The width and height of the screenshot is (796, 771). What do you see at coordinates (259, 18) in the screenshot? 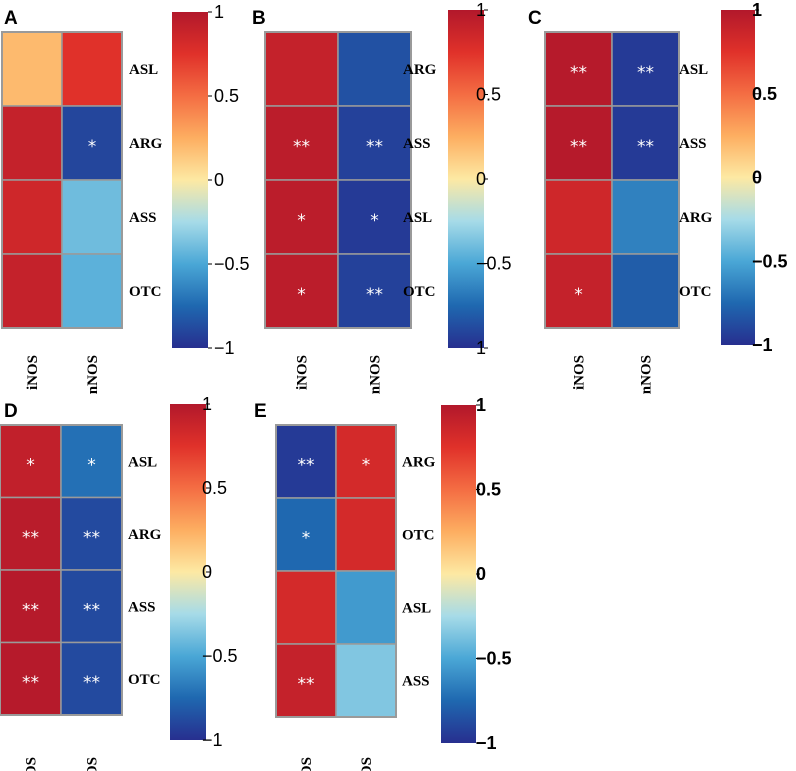
I see `panel-letter: B` at bounding box center [259, 18].